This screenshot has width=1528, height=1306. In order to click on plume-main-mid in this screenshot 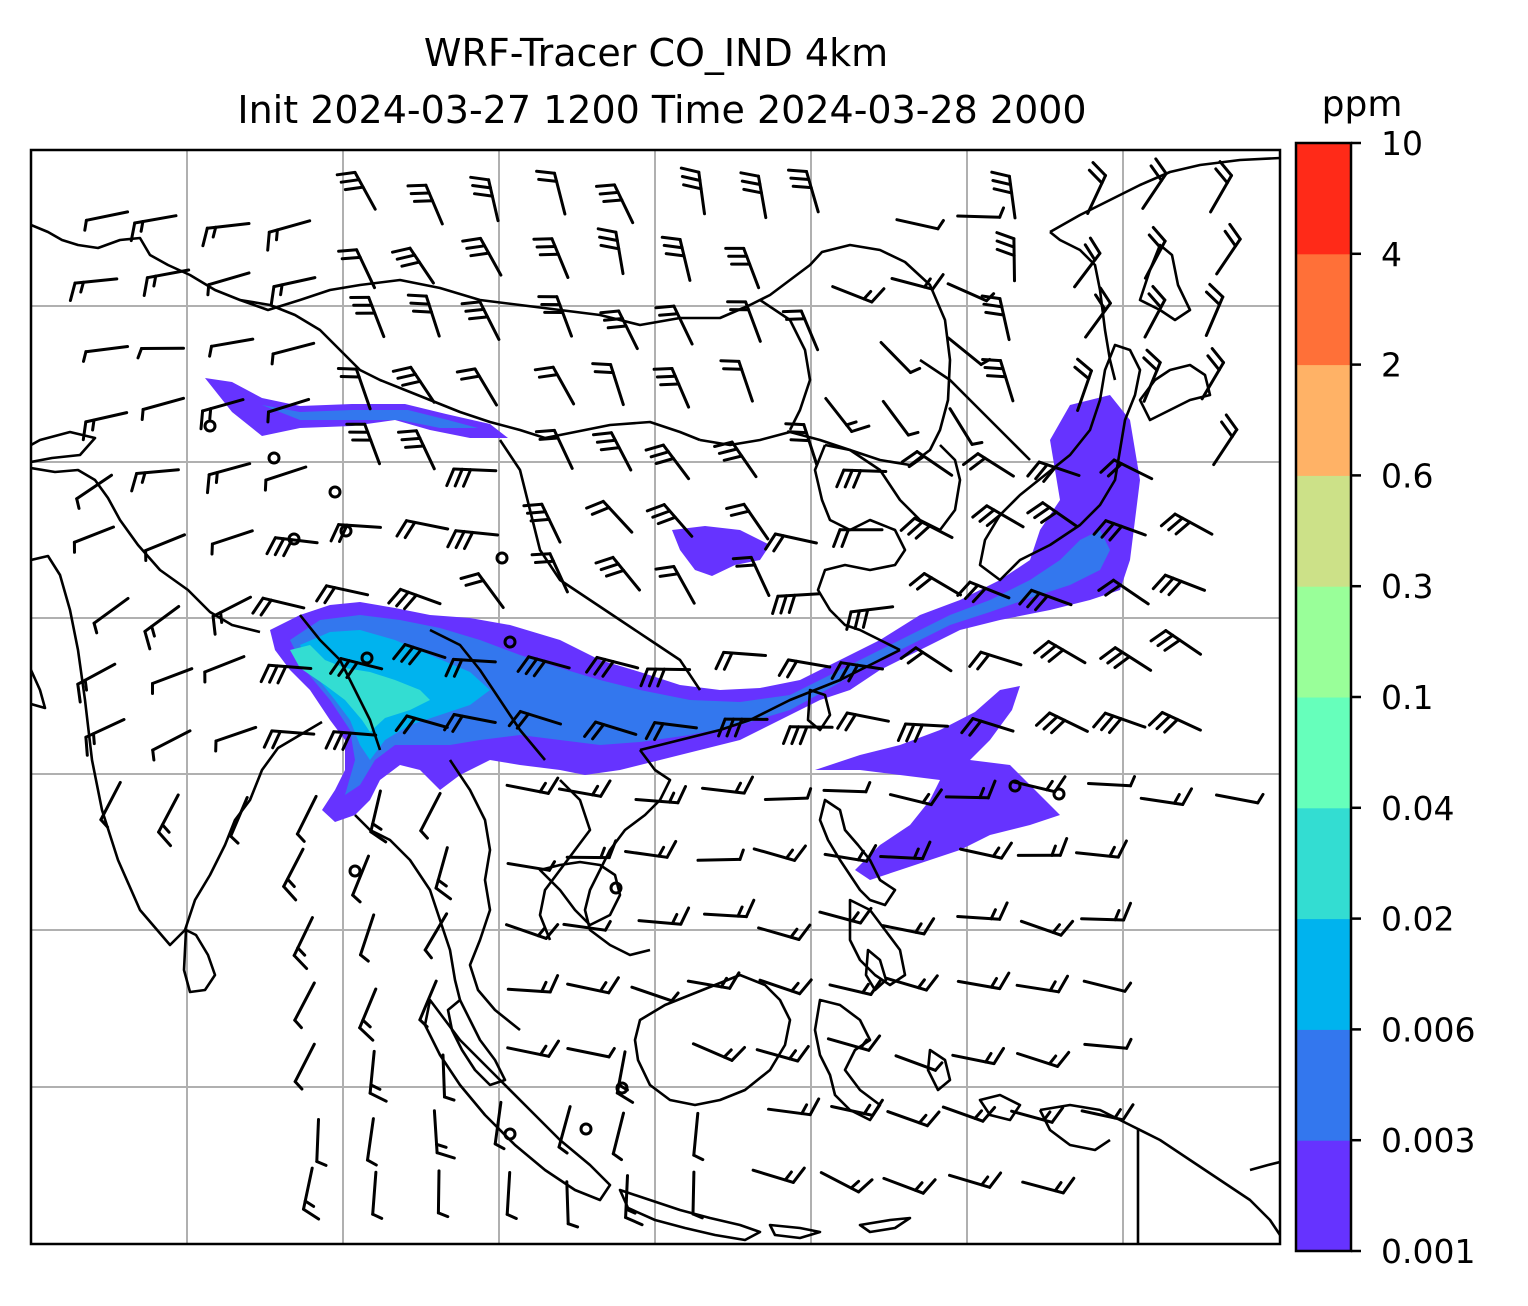, I will do `click(700, 662)`.